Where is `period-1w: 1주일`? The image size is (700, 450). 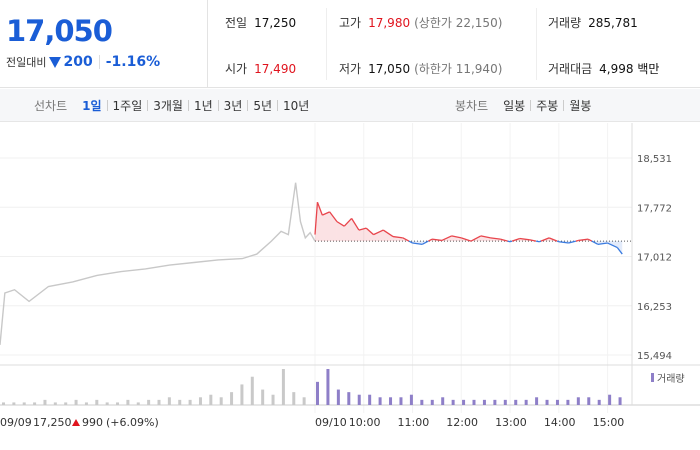
period-1w: 1주일 is located at coordinates (127, 106).